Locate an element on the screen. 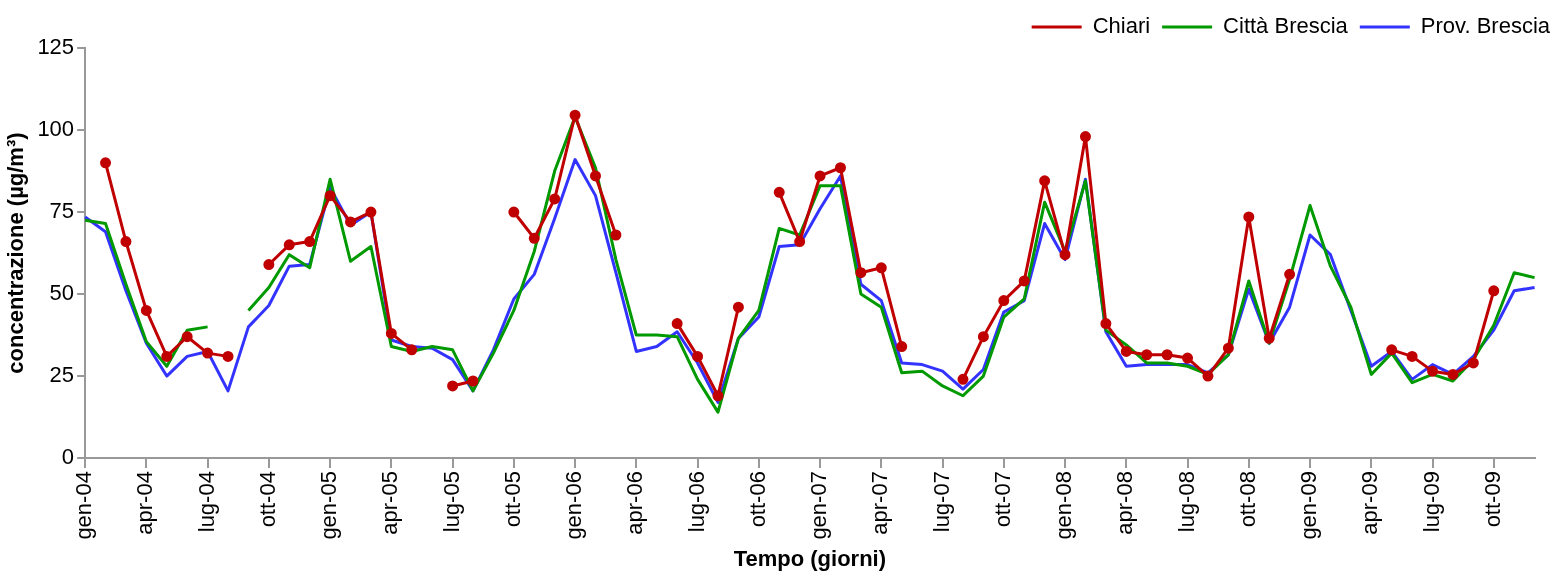 Image resolution: width=1564 pixels, height=577 pixels. x-tick-label: gen-04 is located at coordinates (84, 505).